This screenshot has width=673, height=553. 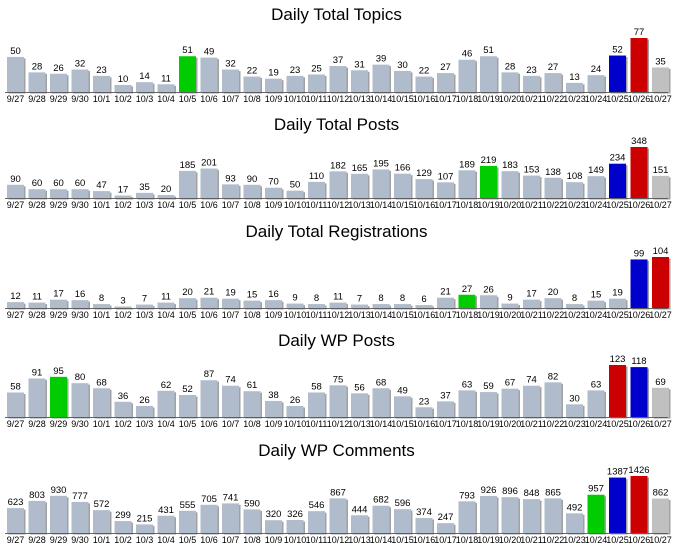 I want to click on category-label: 10/10, so click(x=295, y=205).